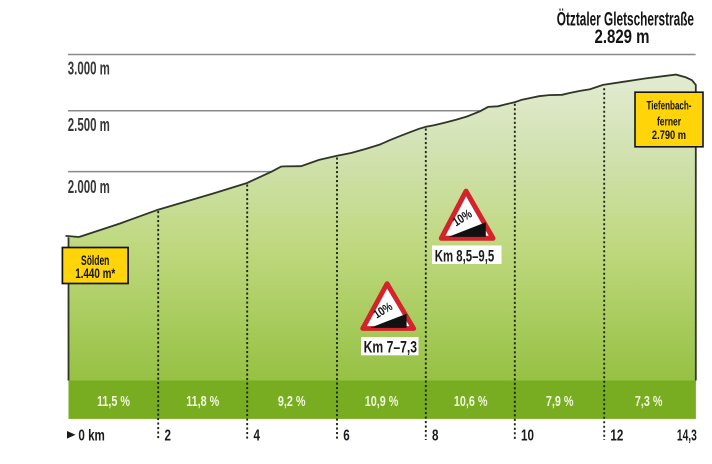 This screenshot has height=464, width=712. What do you see at coordinates (527, 435) in the screenshot?
I see `svg-text: 10` at bounding box center [527, 435].